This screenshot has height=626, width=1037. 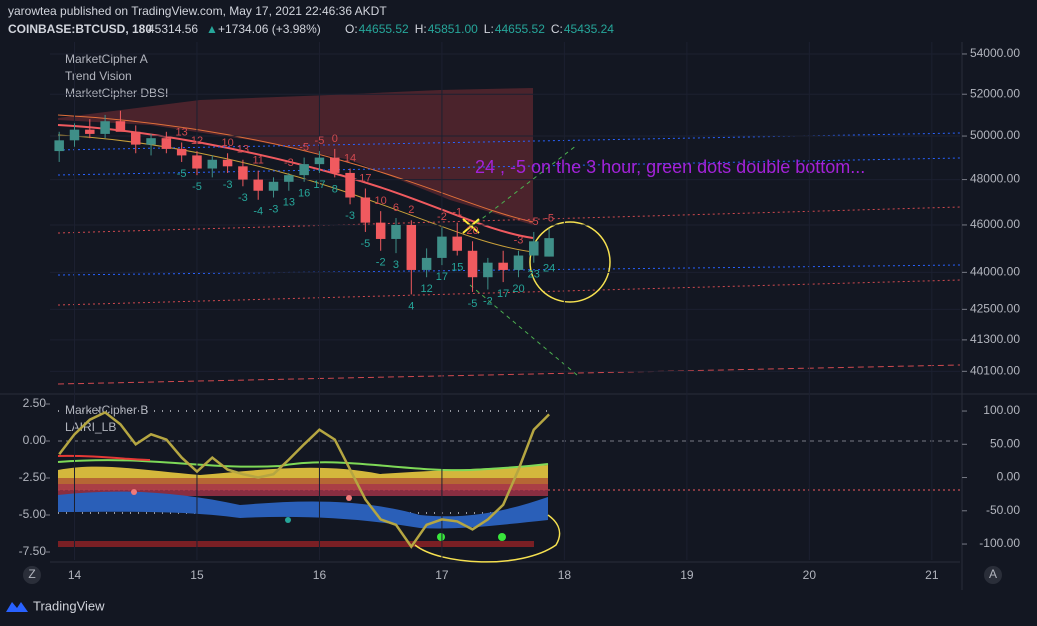 What do you see at coordinates (197, 141) in the screenshot?
I see `upper-signal-label: 12` at bounding box center [197, 141].